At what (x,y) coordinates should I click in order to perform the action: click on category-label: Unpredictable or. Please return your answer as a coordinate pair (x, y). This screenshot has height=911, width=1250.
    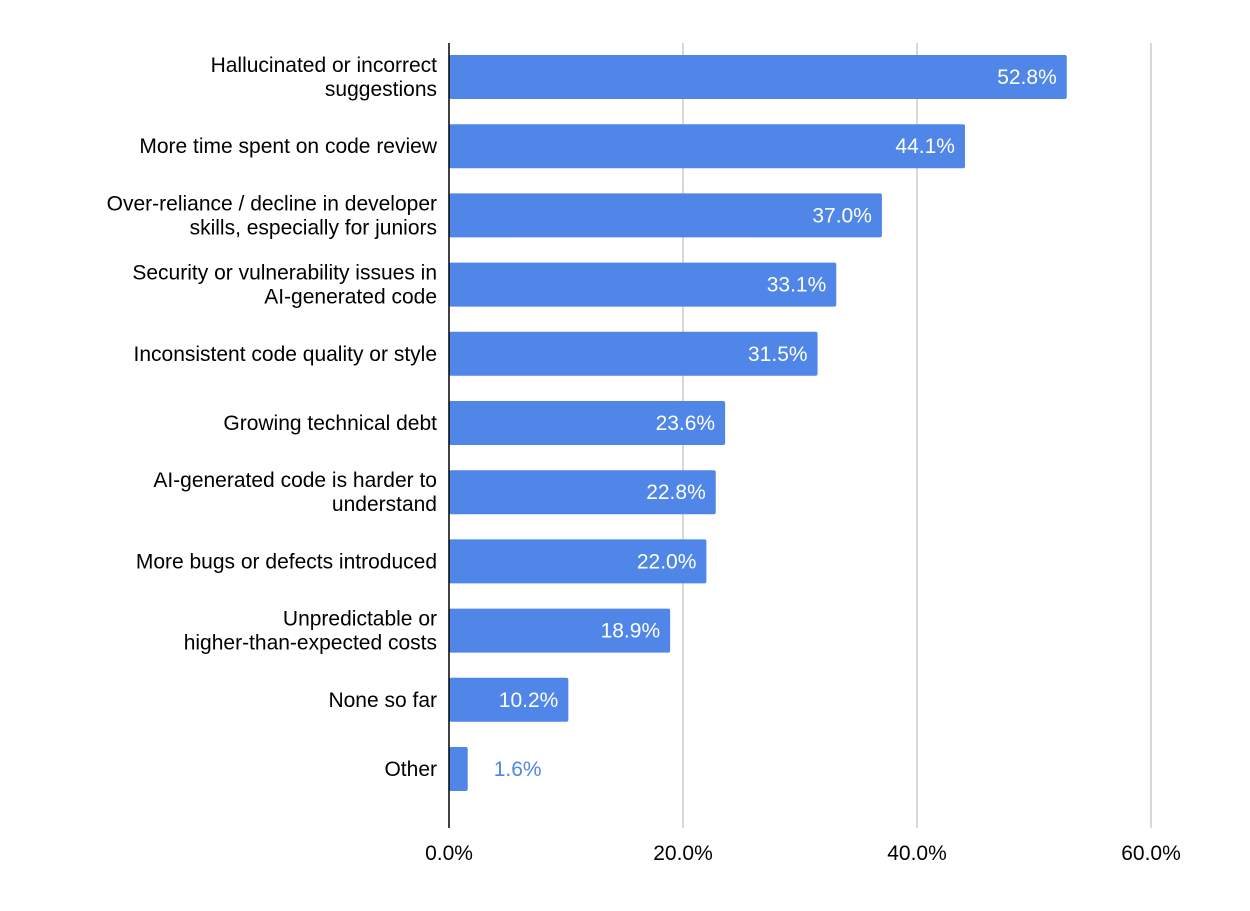
    Looking at the image, I should click on (360, 619).